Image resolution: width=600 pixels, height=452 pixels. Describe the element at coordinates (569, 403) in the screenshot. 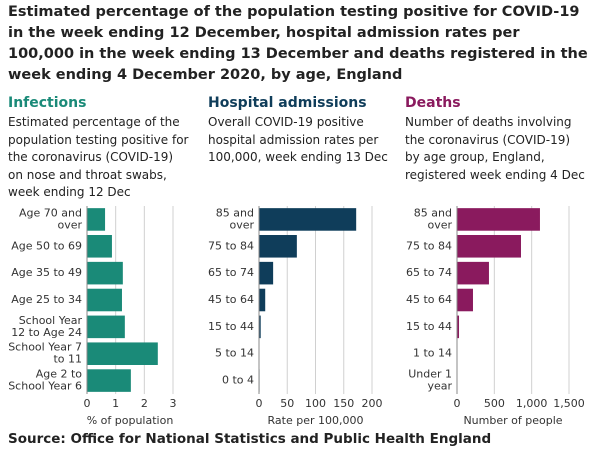

I see `x-tick-label: 1,500` at that location.